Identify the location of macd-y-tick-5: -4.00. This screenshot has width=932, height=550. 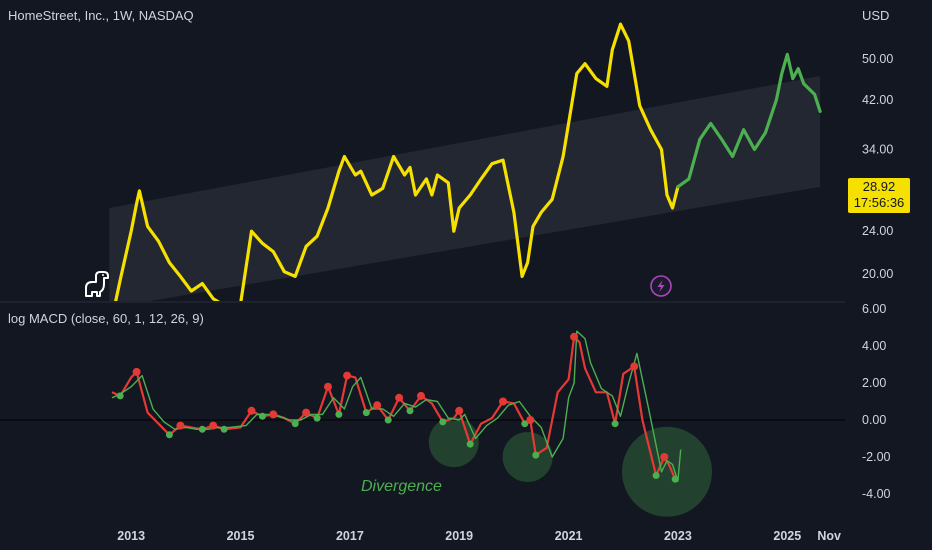
(876, 494).